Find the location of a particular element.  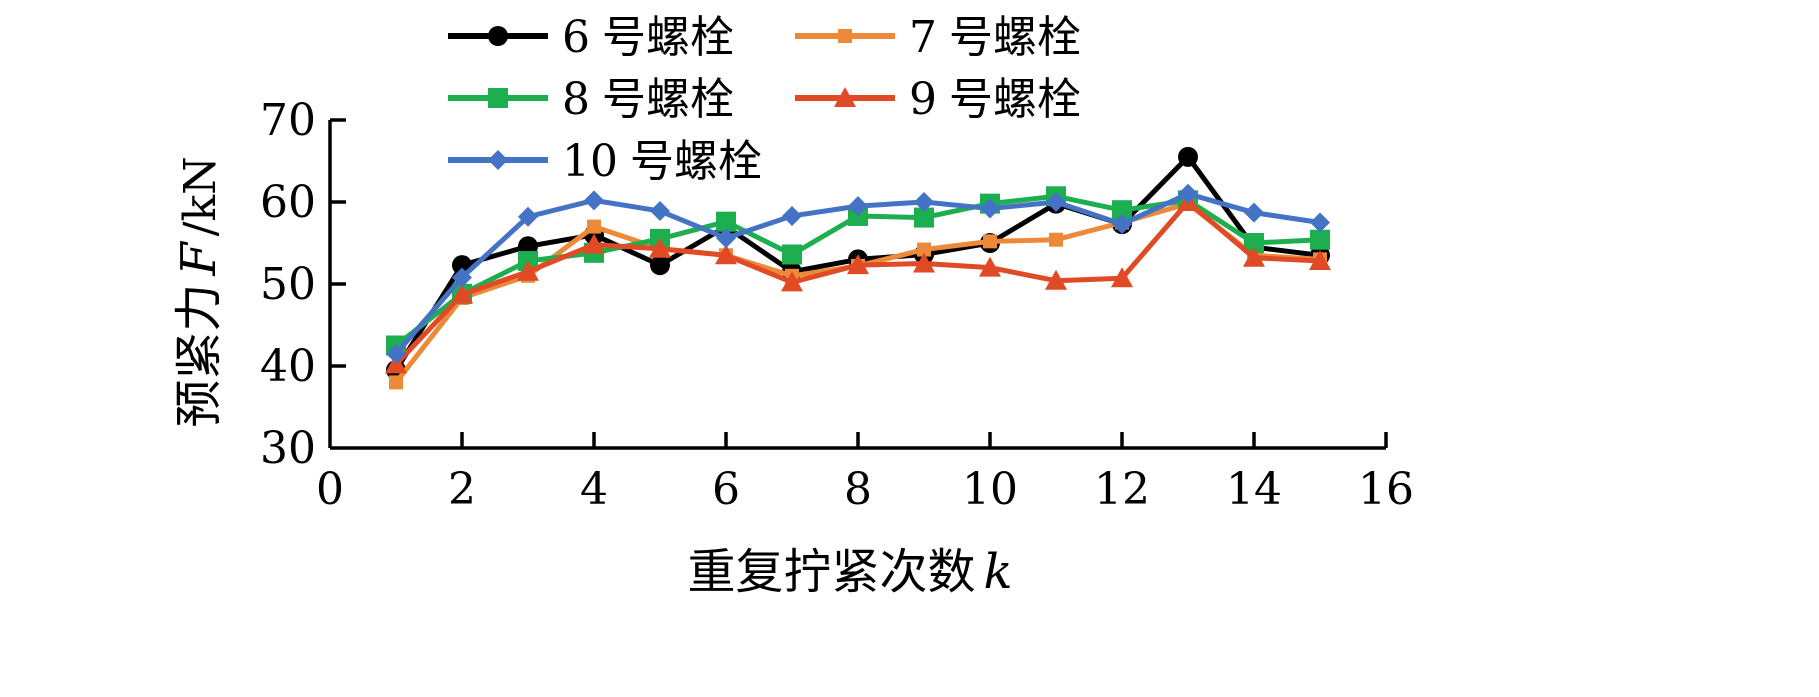

legend-item-6: 6 号螺栓 is located at coordinates (591, 37).